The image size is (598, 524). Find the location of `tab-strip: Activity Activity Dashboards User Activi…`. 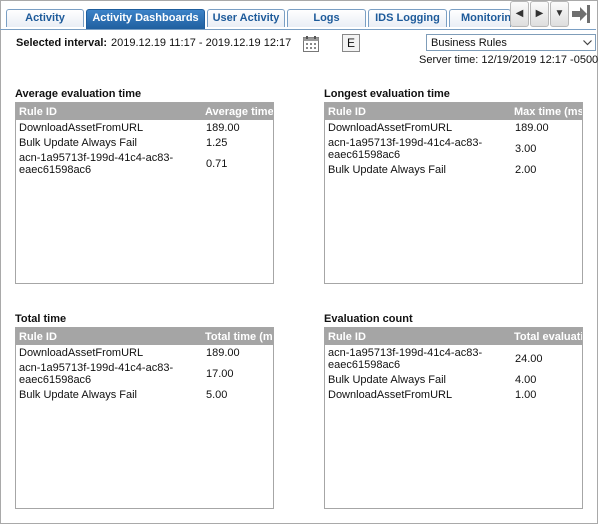

tab-strip: Activity Activity Dashboards User Activi… is located at coordinates (298, 15).